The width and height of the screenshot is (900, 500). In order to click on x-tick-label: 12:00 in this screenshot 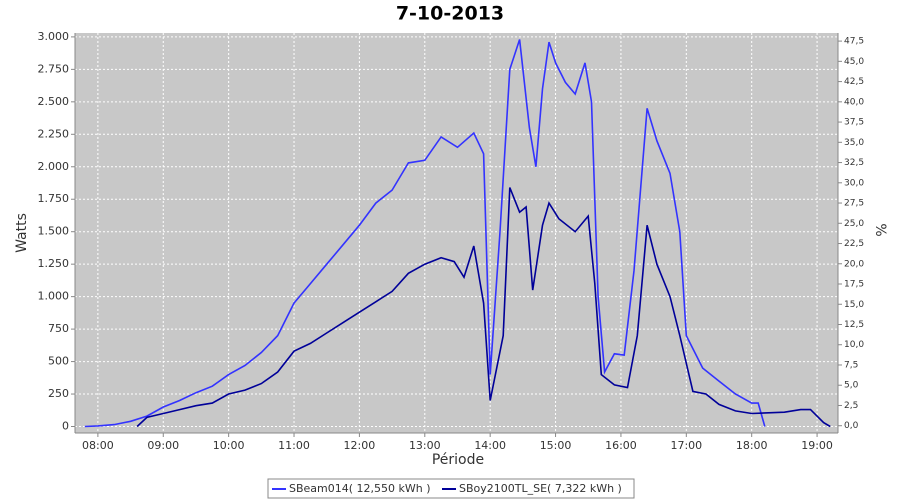, I will do `click(360, 445)`.